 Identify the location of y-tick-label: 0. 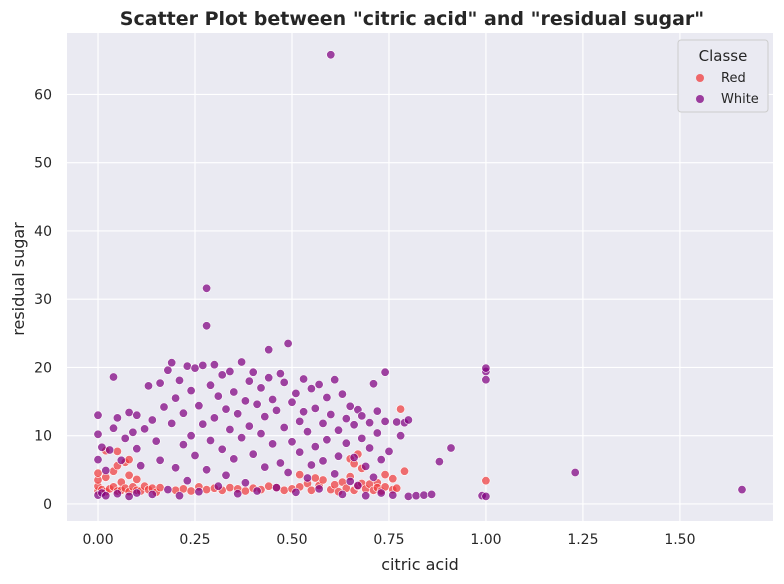
(47, 505).